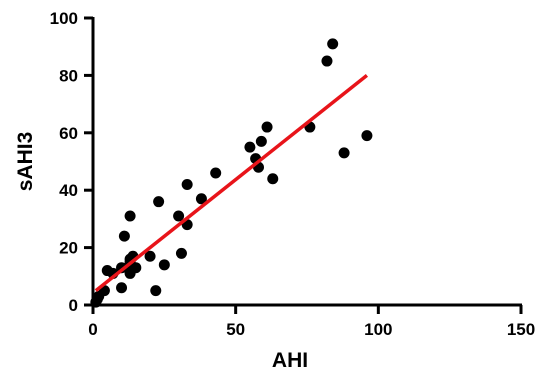 This screenshot has height=377, width=539. Describe the element at coordinates (290, 360) in the screenshot. I see `x-axis-title: AHI` at that location.